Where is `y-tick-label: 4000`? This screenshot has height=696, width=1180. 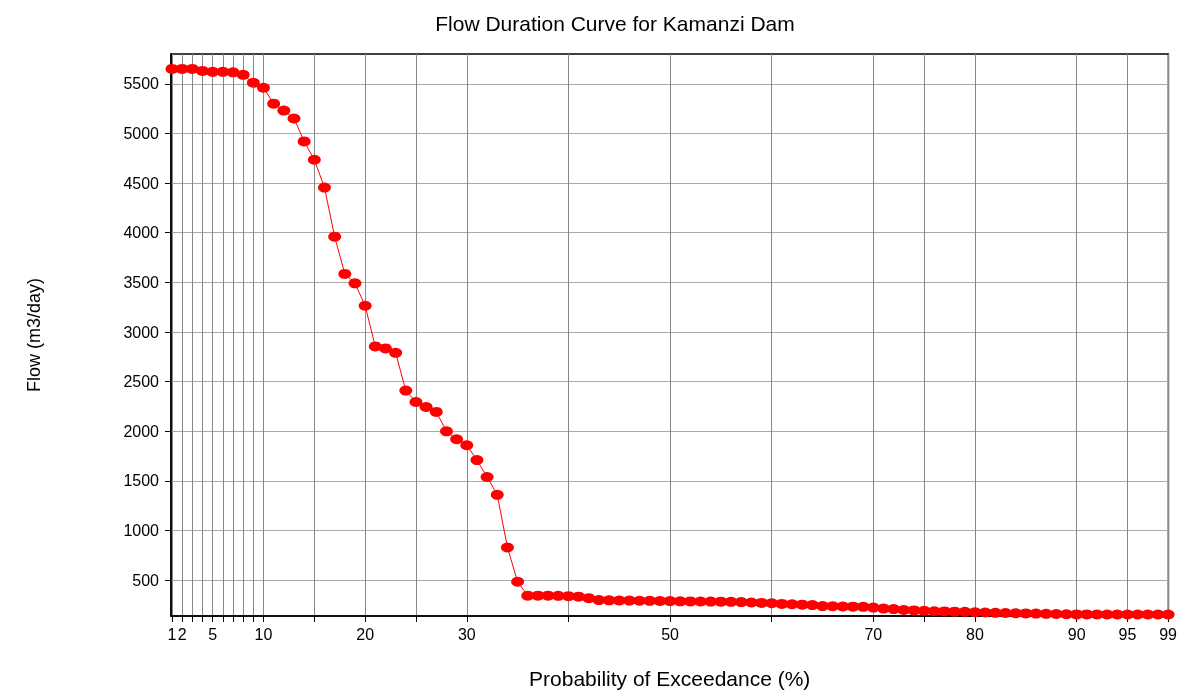
y-tick-label: 4000 is located at coordinates (141, 233).